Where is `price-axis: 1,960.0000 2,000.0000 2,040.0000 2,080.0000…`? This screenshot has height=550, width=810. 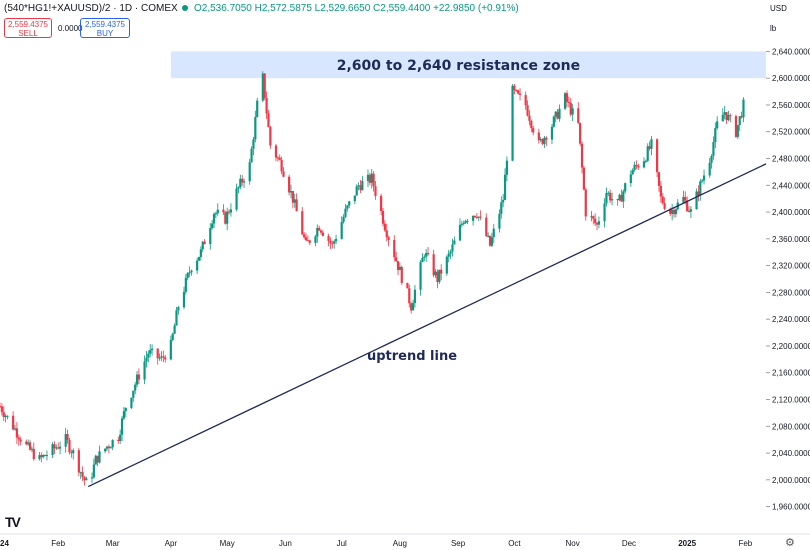 price-axis: 1,960.0000 2,000.0000 2,040.0000 2,080.0000… is located at coordinates (788, 279).